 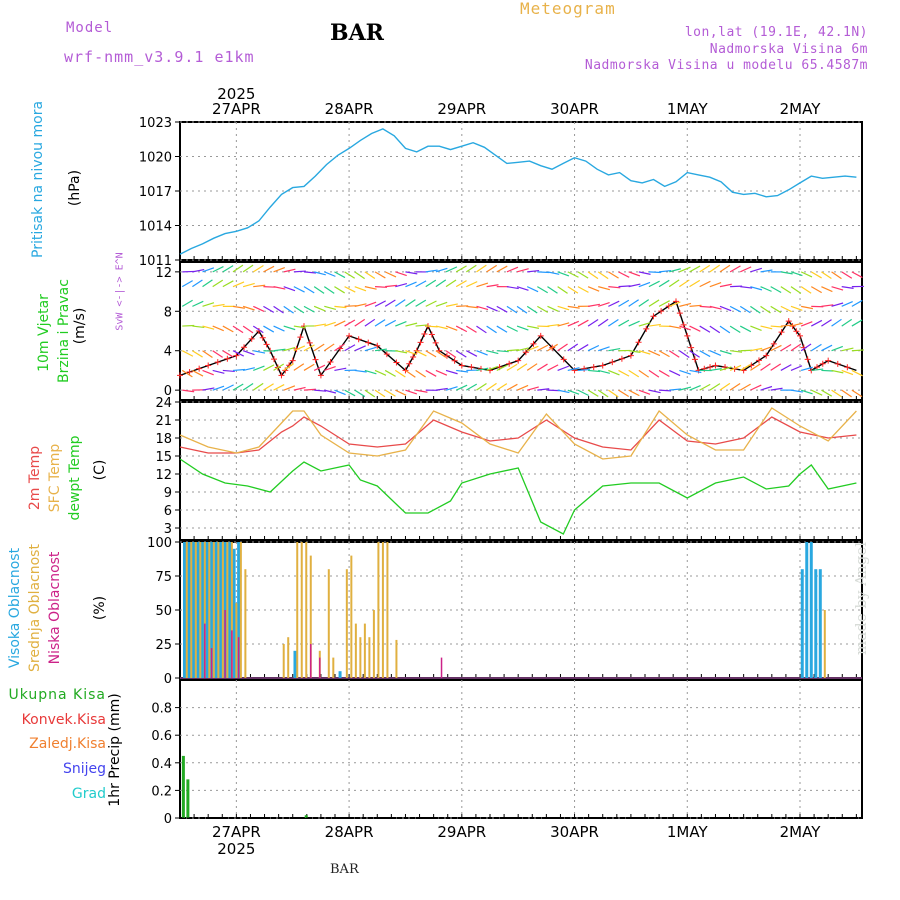 What do you see at coordinates (90, 28) in the screenshot?
I see `model-label: Model` at bounding box center [90, 28].